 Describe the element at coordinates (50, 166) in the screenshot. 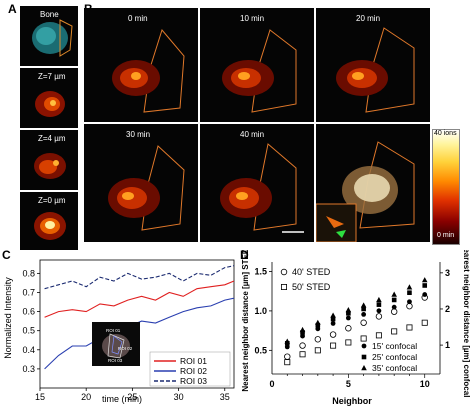

I see `z4-image-graphic` at that location.